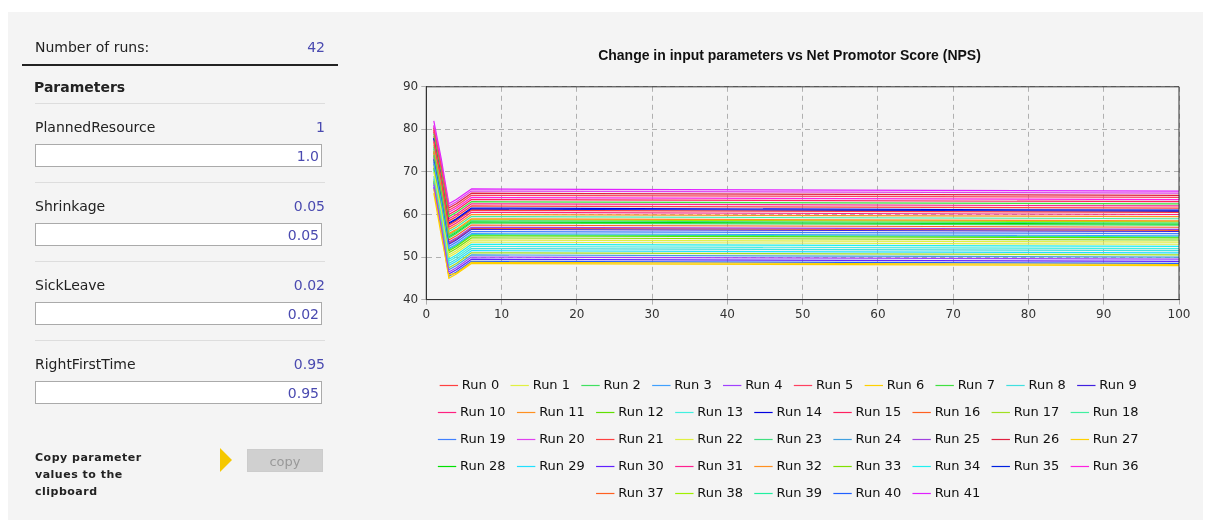 This screenshot has height=523, width=1209. Describe the element at coordinates (178, 155) in the screenshot. I see `text: 1.0` at that location.